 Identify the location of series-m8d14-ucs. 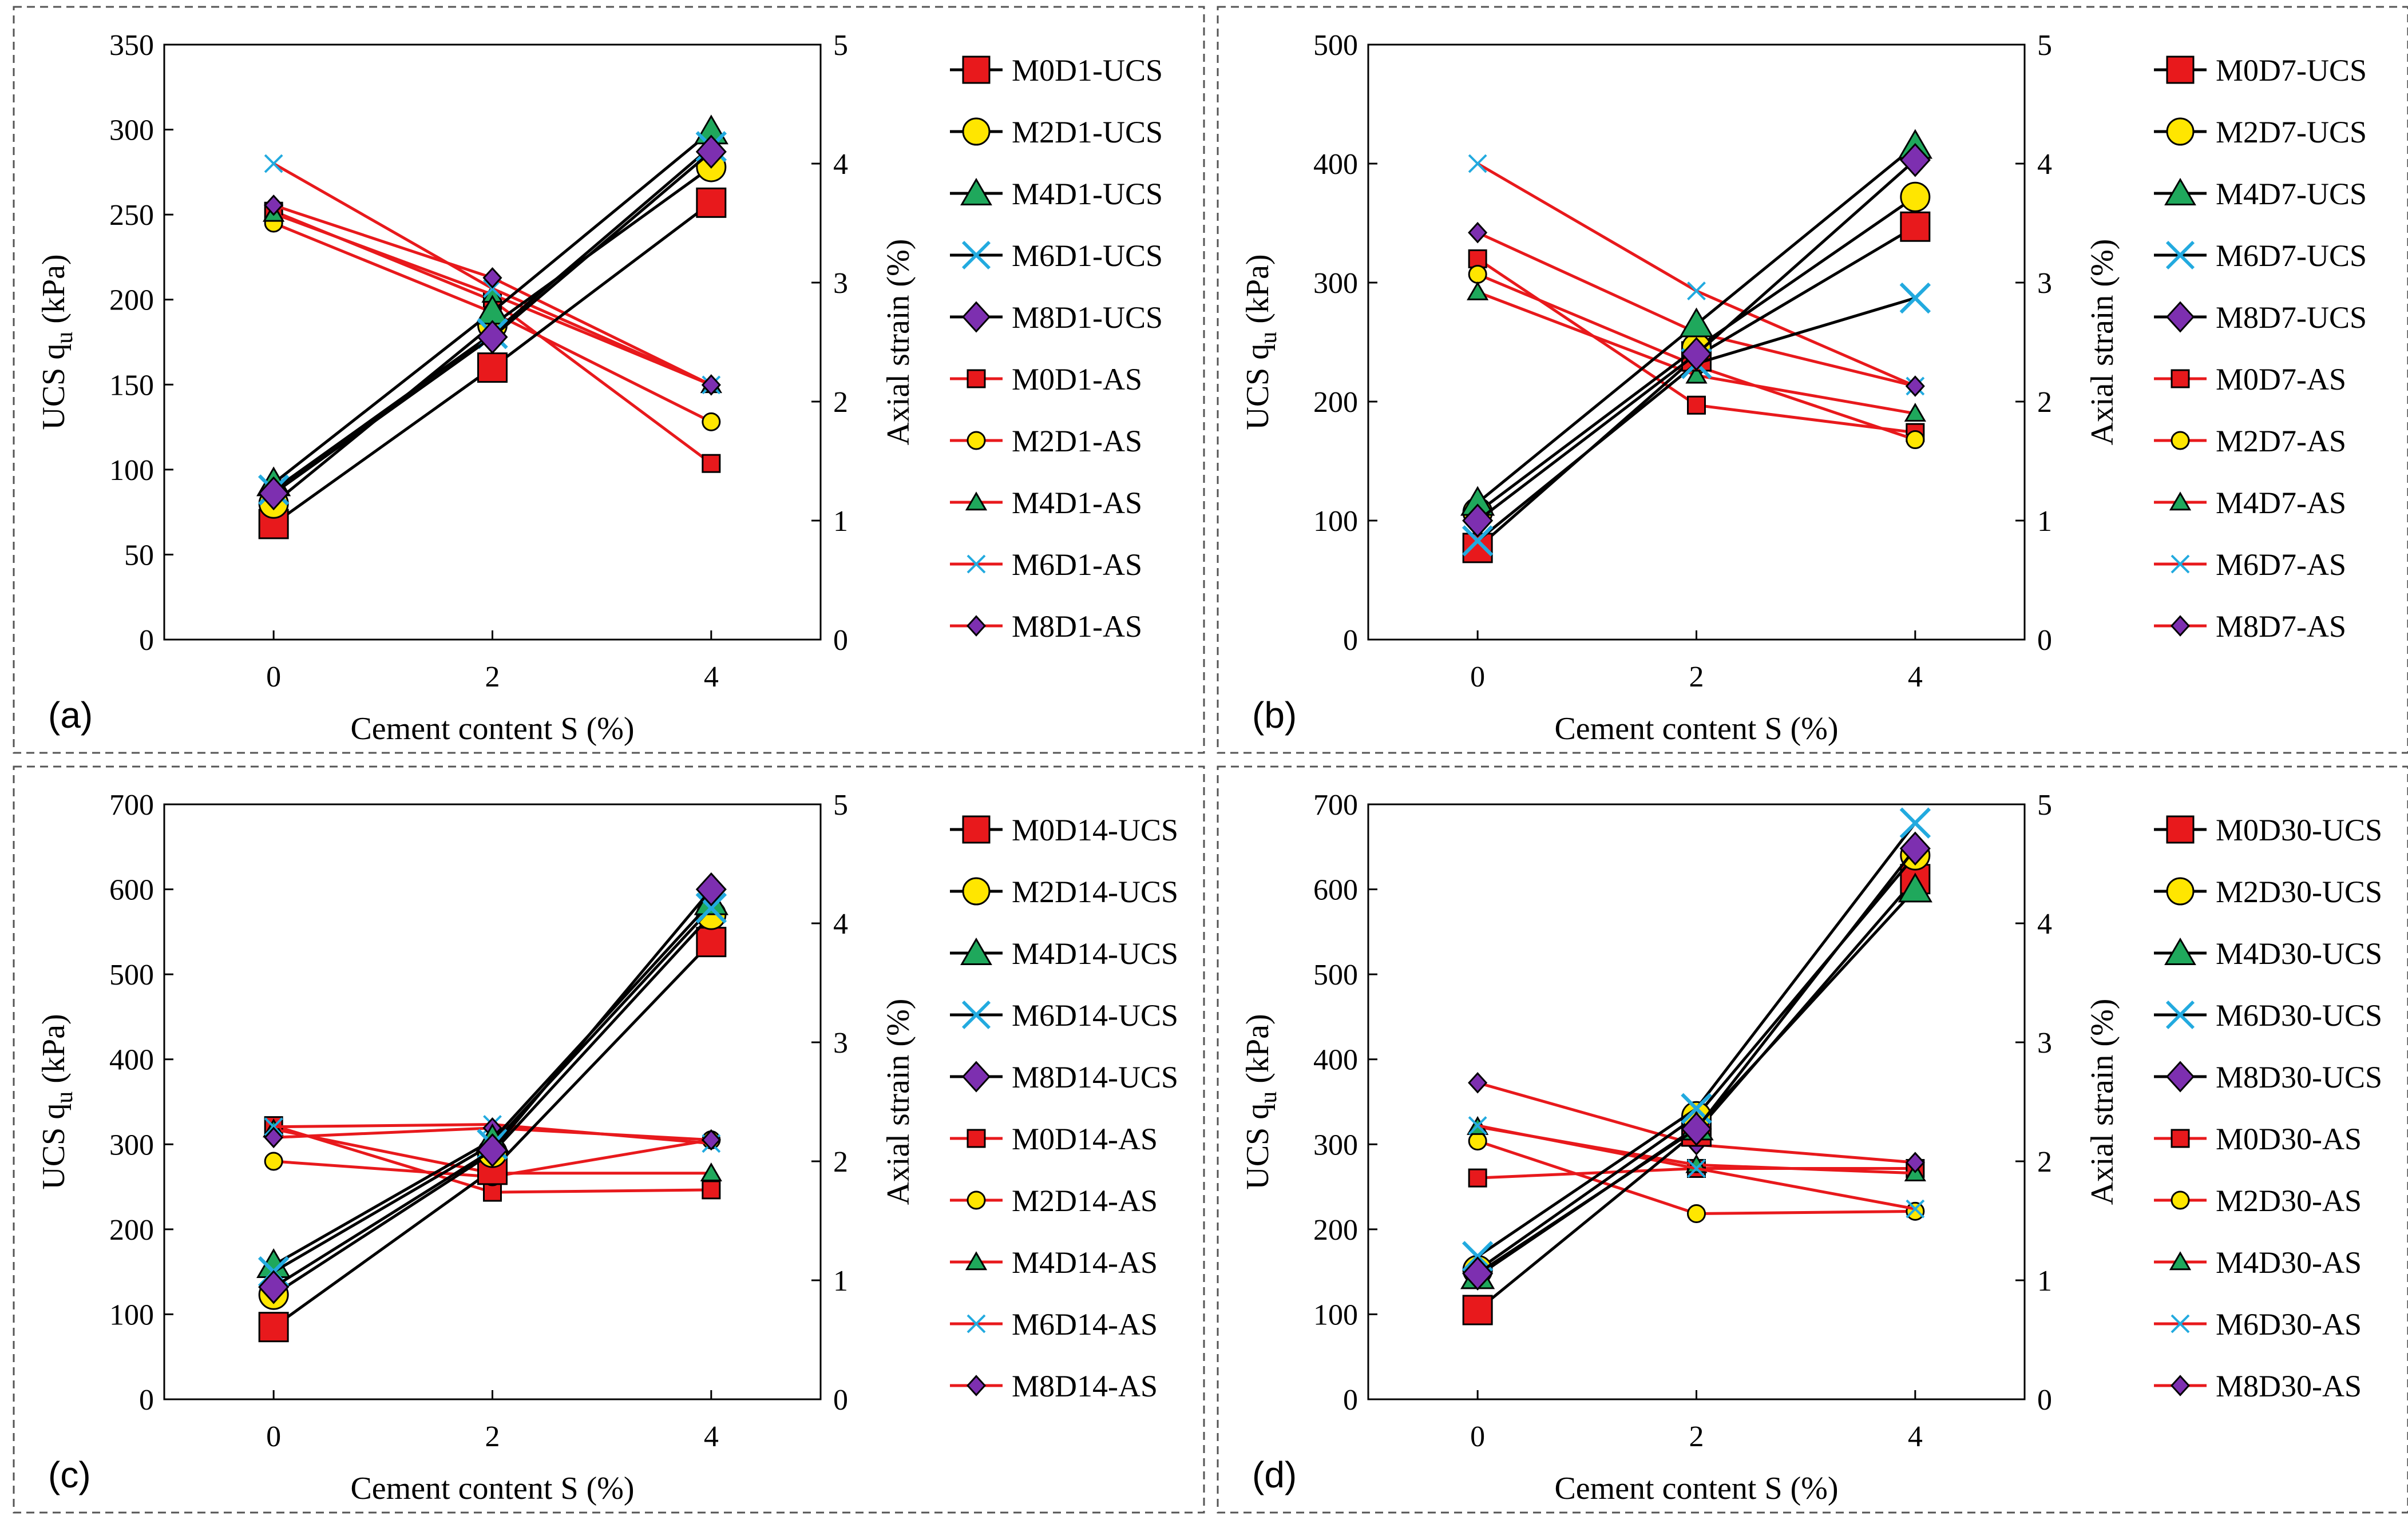
(492, 1088).